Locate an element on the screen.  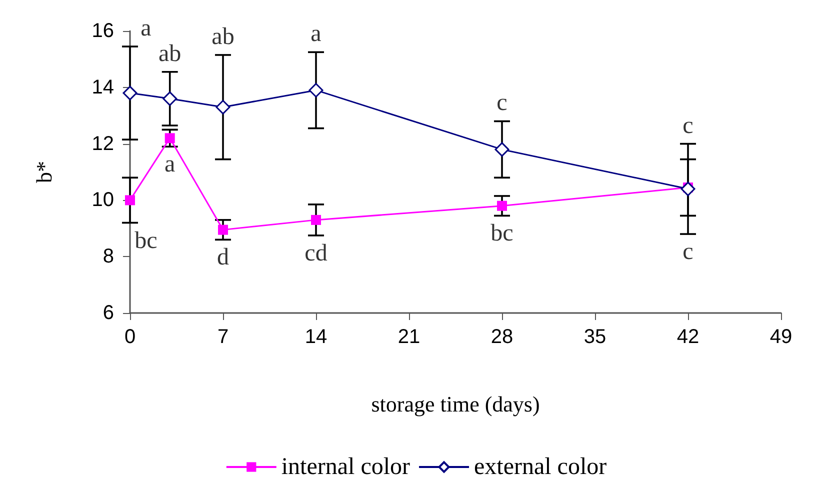
x-tick-label: 42 is located at coordinates (688, 337).